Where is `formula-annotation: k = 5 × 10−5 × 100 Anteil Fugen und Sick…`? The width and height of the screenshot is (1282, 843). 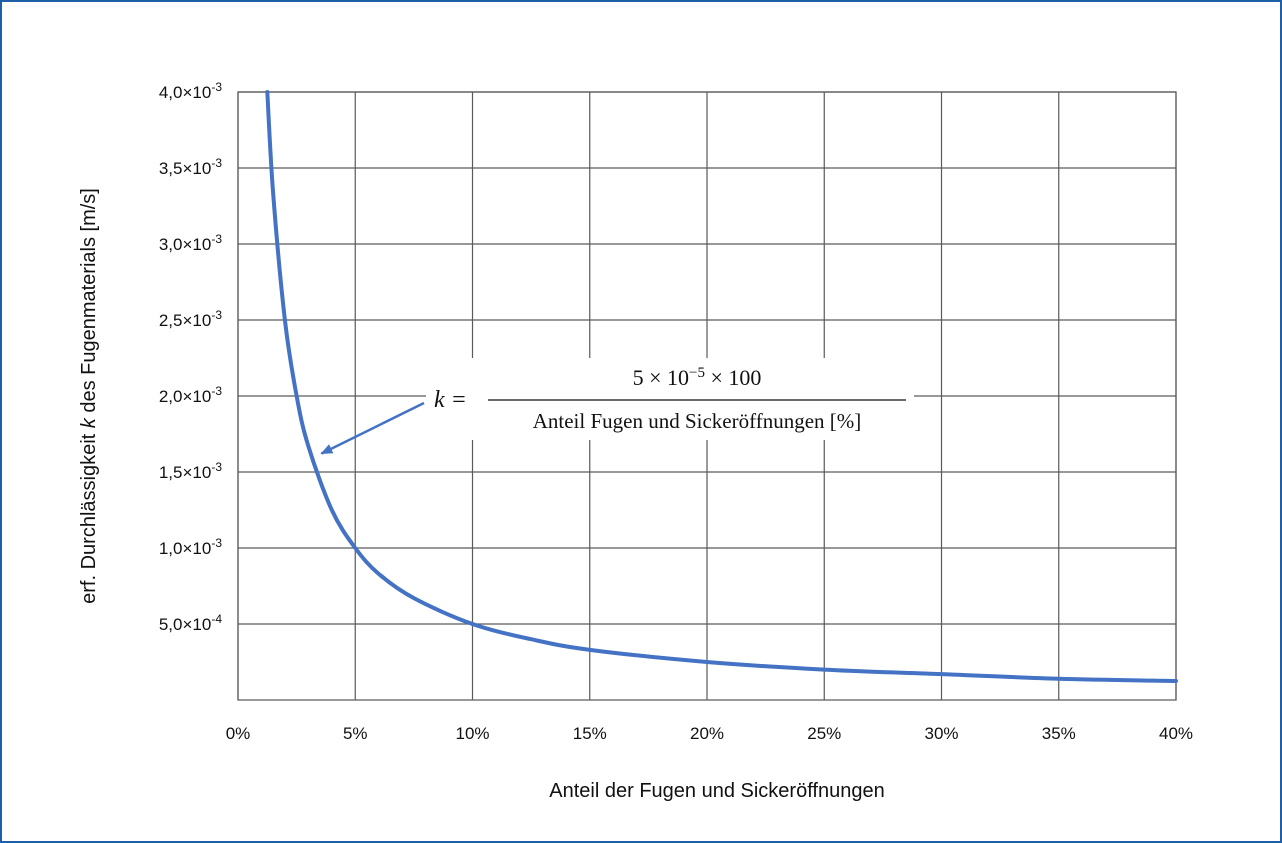
formula-annotation: k = 5 × 10−5 × 100 Anteil Fugen und Sick… is located at coordinates (617, 406).